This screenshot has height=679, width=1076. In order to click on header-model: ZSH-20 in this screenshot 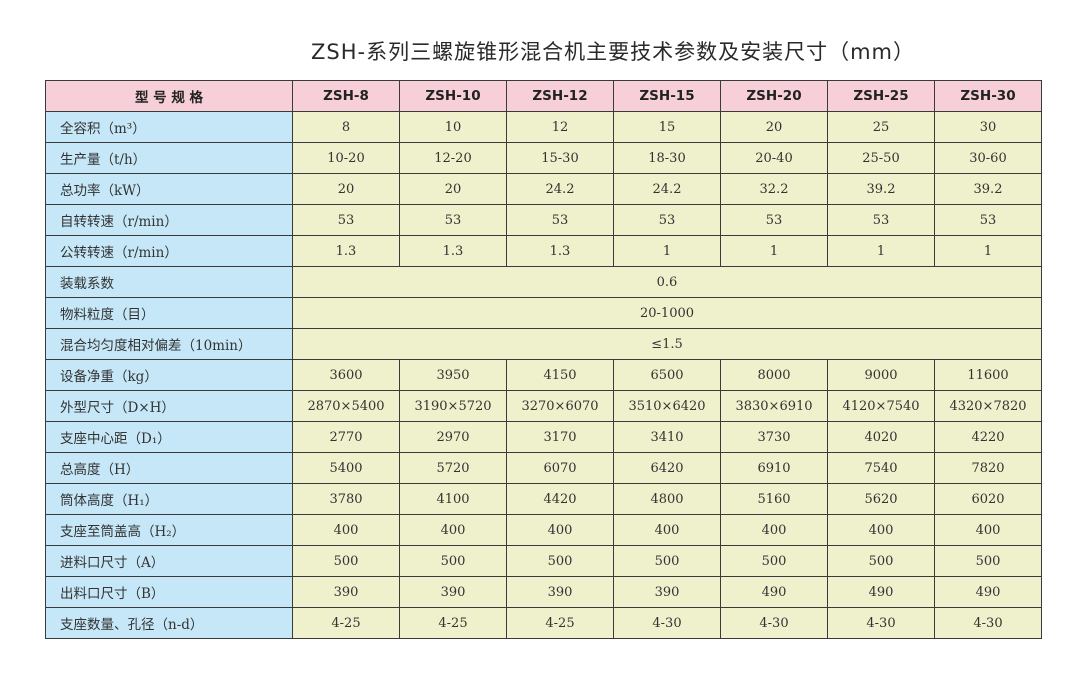, I will do `click(774, 96)`.